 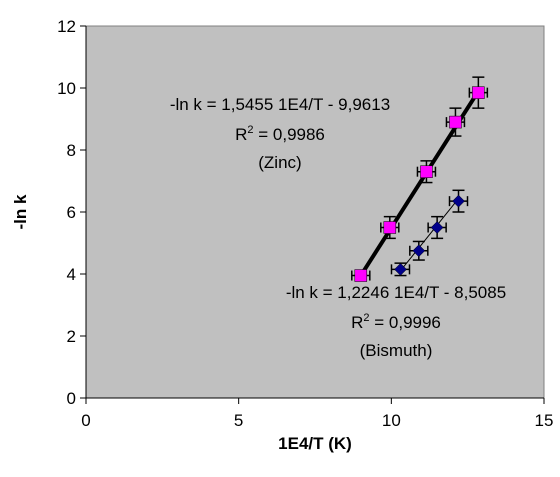 What do you see at coordinates (71, 212) in the screenshot?
I see `y-tick-label-3: 6` at bounding box center [71, 212].